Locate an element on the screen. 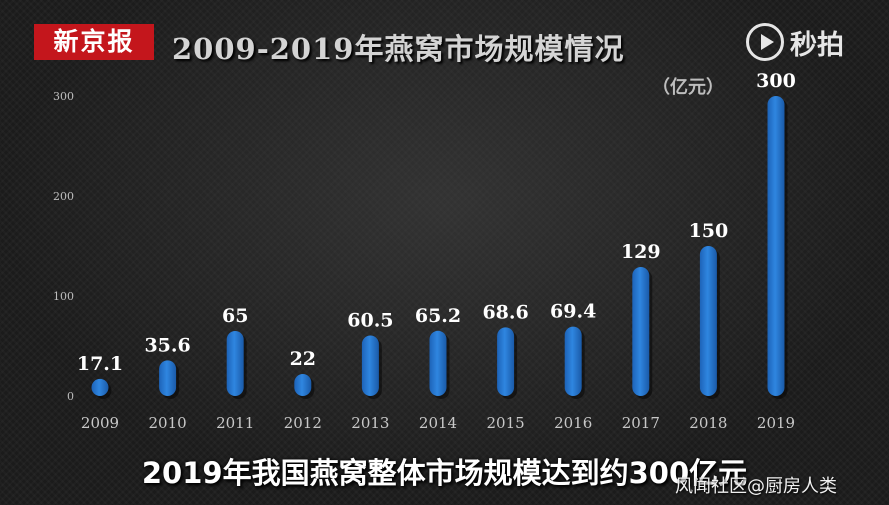 This screenshot has width=889, height=505. x-tick-label: 2014 is located at coordinates (438, 423).